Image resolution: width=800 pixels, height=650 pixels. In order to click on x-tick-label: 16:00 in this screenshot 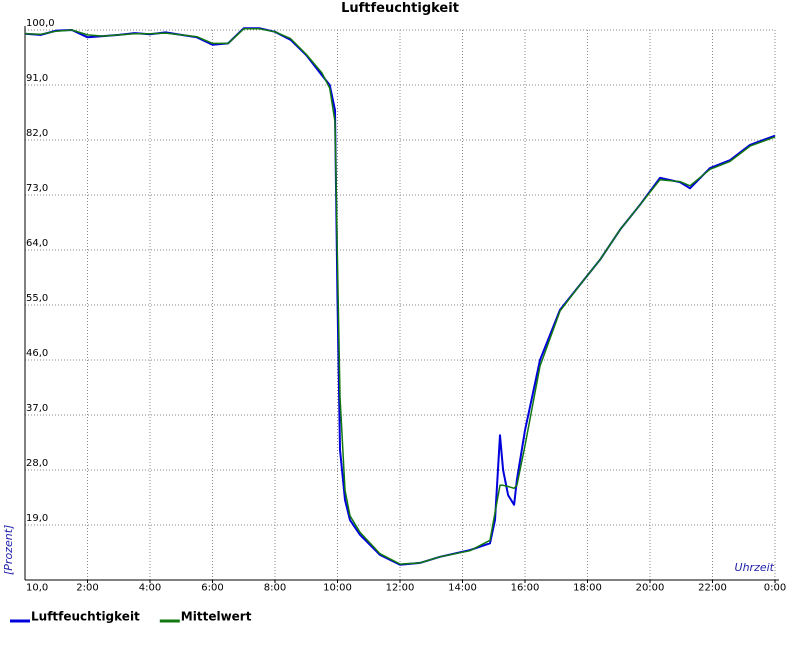, I will do `click(525, 587)`.